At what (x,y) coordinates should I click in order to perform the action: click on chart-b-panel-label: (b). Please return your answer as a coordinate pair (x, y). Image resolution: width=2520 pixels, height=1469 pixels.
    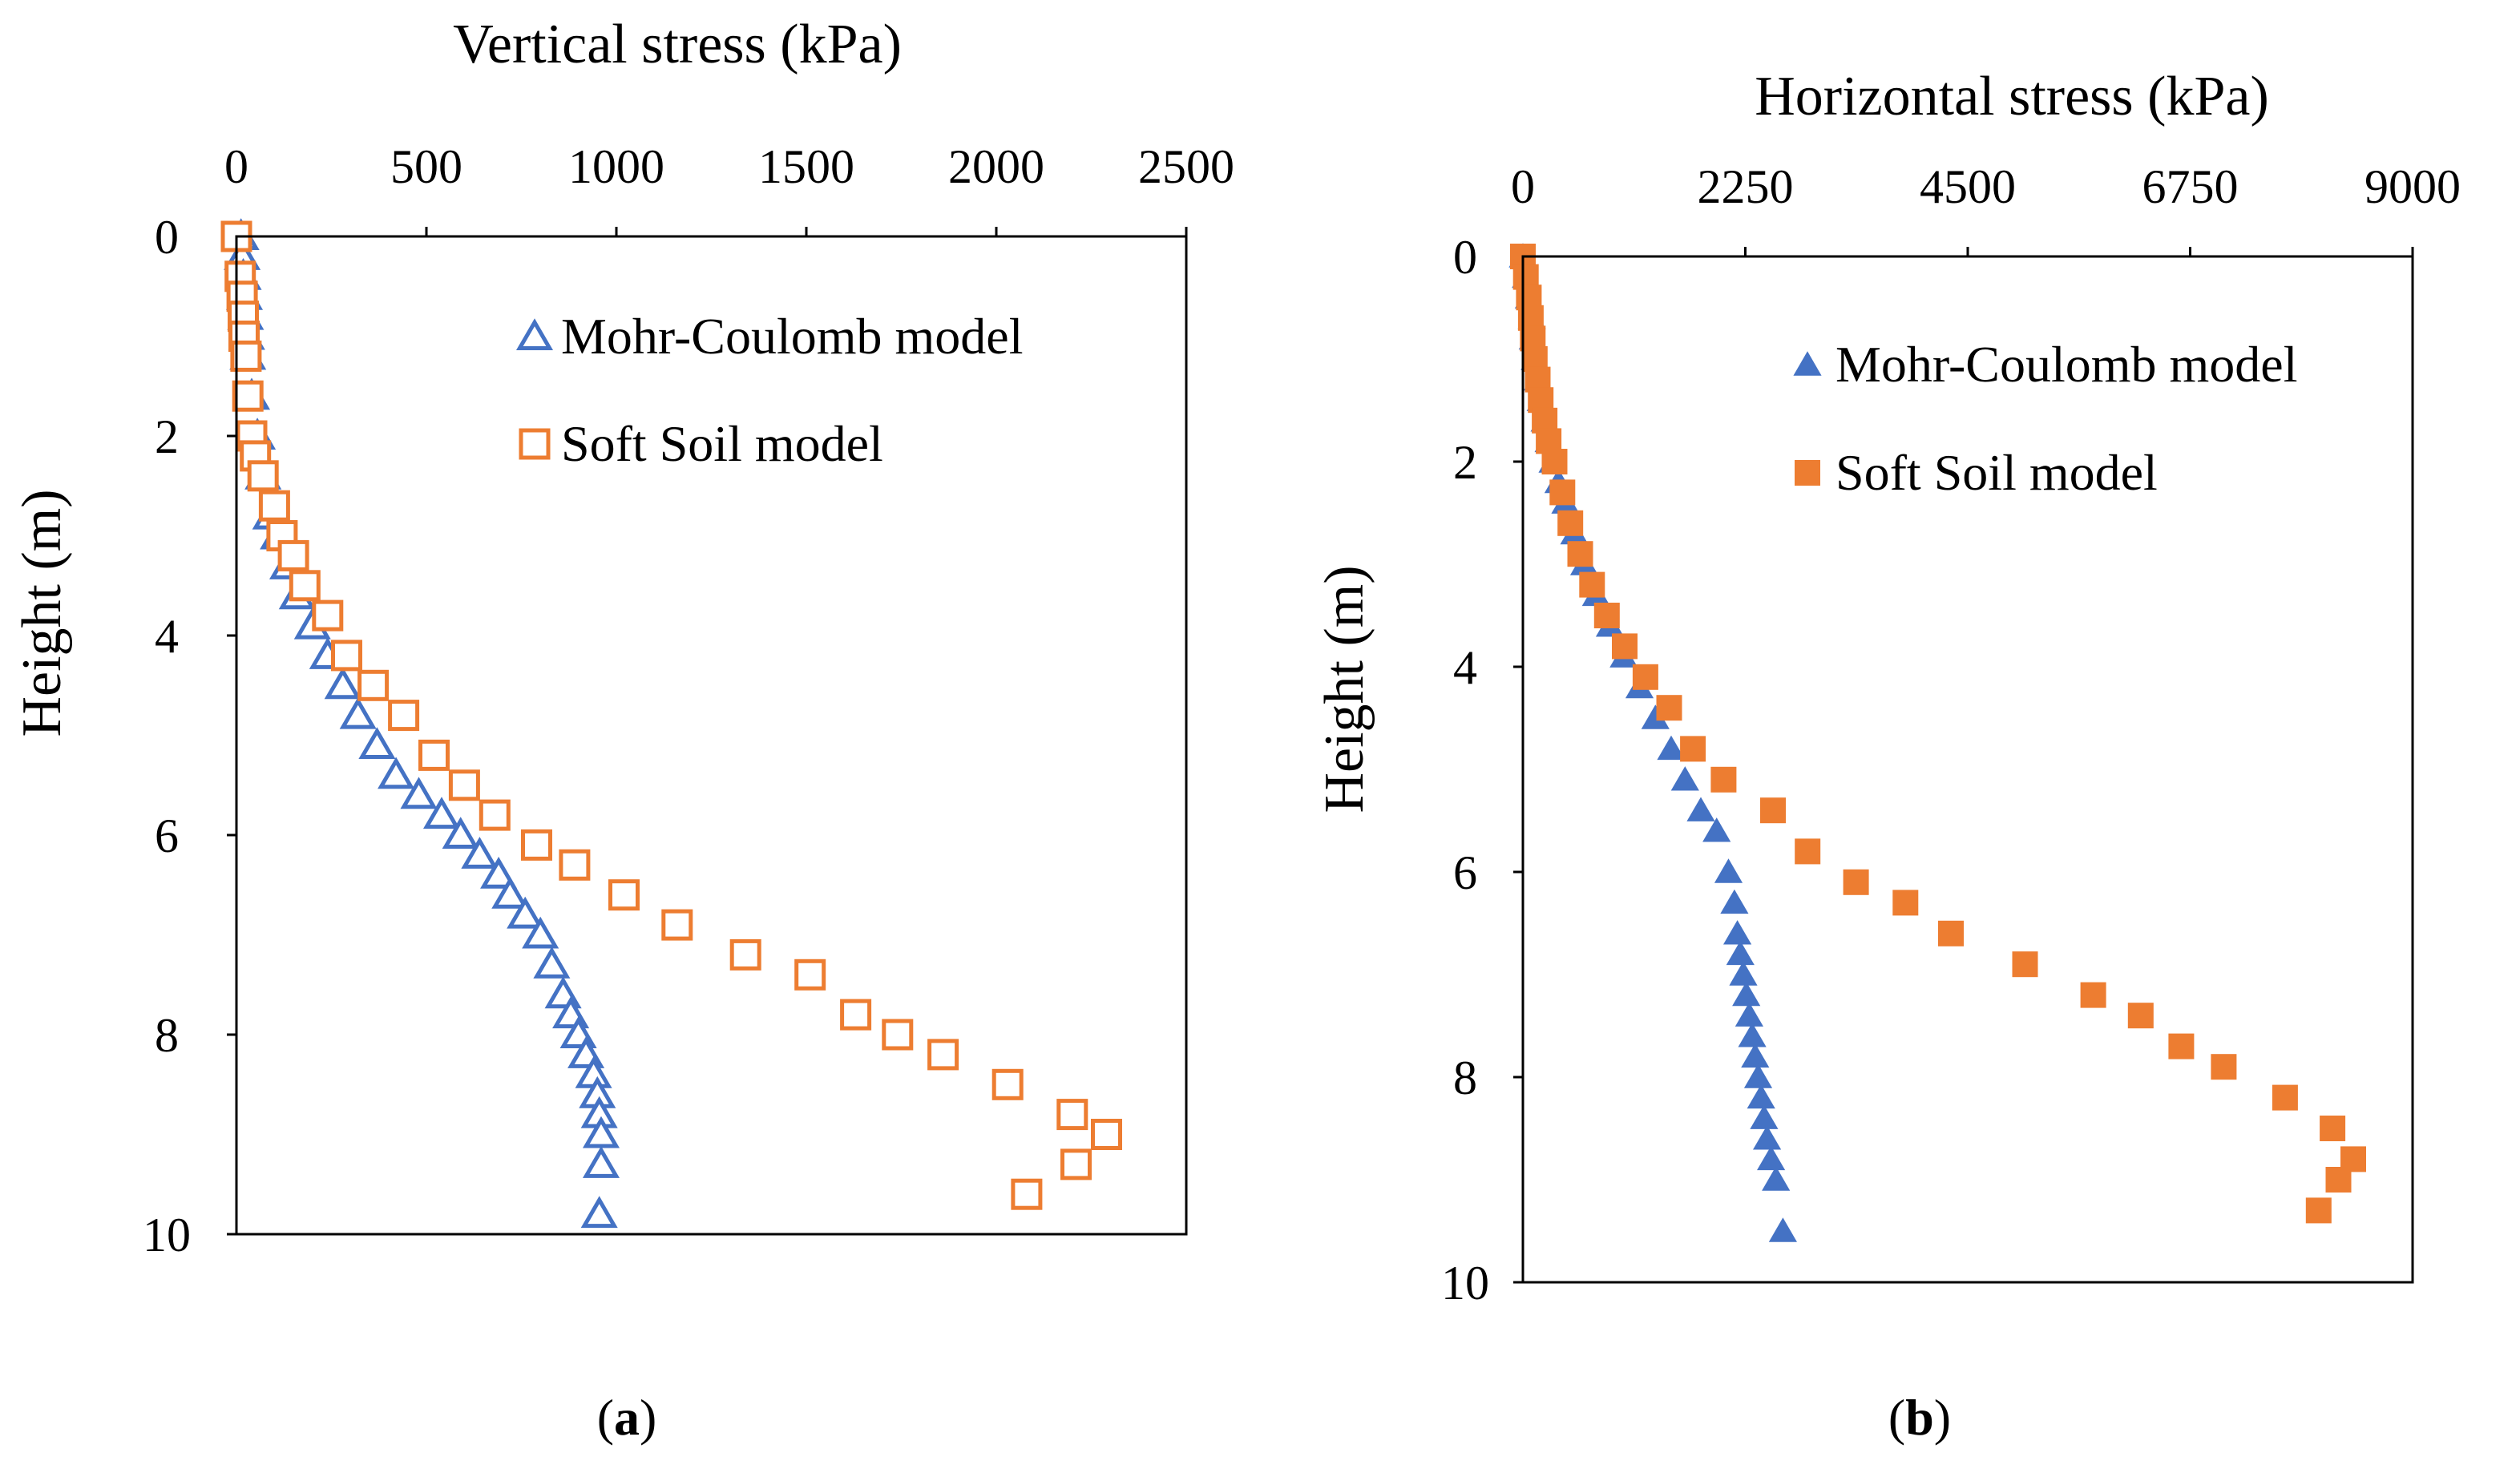
    Looking at the image, I should click on (1919, 1417).